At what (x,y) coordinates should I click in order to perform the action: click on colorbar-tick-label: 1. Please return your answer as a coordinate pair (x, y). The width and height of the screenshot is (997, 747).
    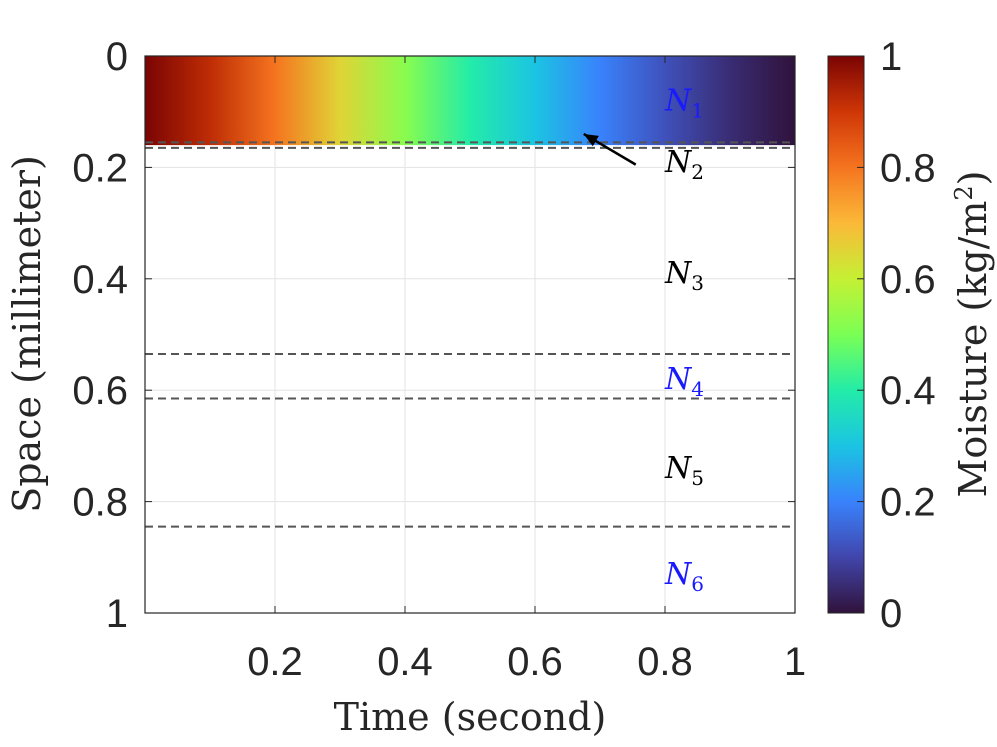
    Looking at the image, I should click on (891, 57).